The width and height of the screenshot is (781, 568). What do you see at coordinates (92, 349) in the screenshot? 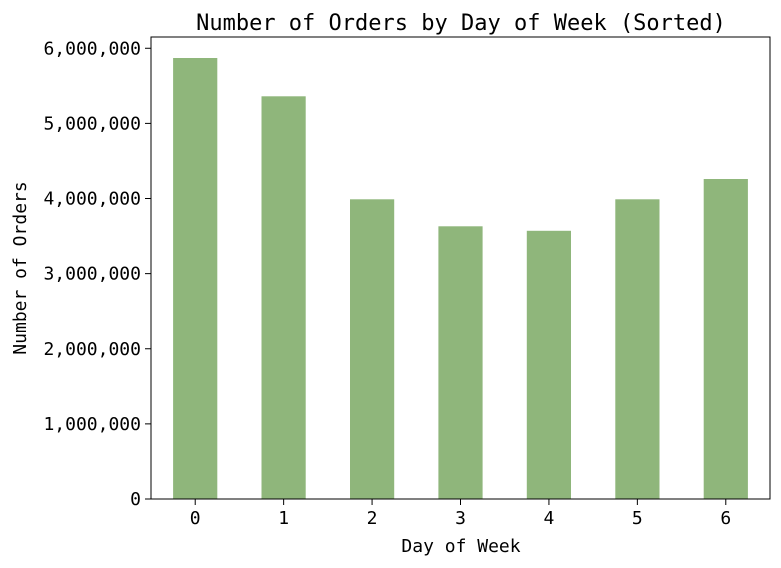
I see `y-tick-label: 2,000,000` at bounding box center [92, 349].